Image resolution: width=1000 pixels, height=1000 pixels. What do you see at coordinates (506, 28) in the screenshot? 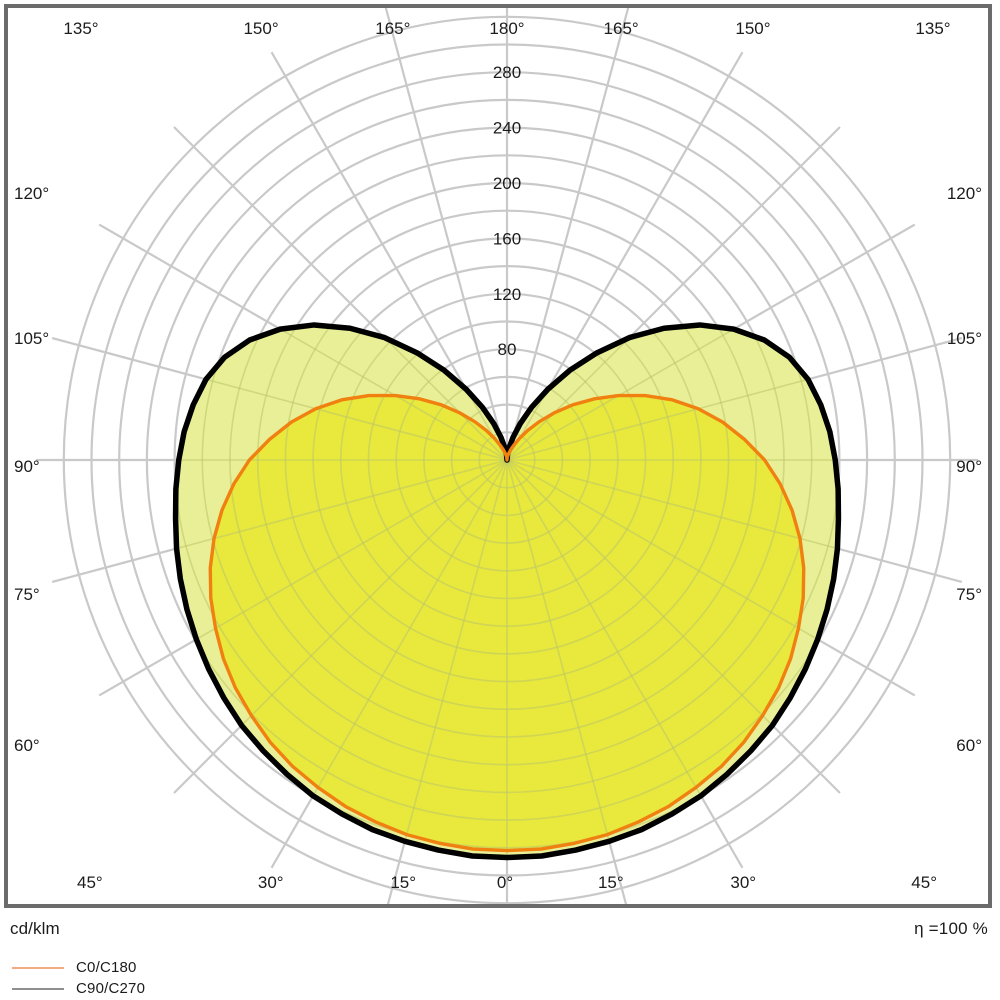
I see `angular-tick-label: 180°` at bounding box center [506, 28].